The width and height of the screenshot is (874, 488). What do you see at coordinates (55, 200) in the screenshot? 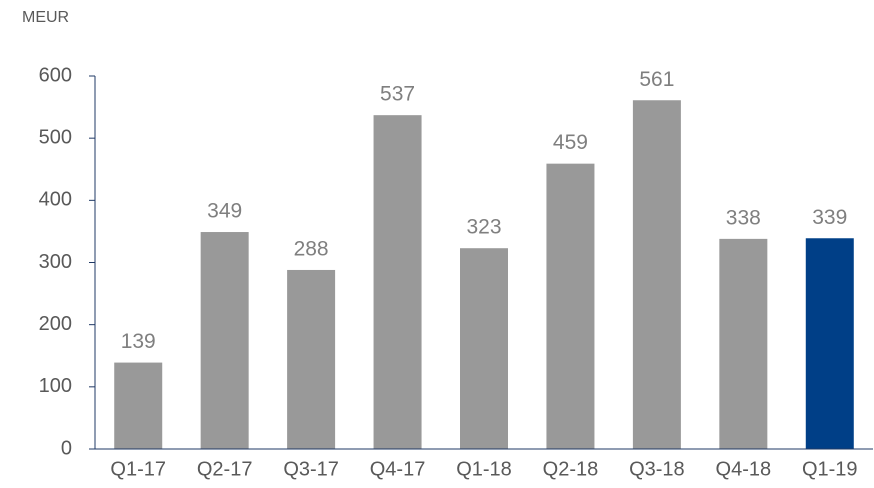
I see `y-tick-label: 400` at bounding box center [55, 200].